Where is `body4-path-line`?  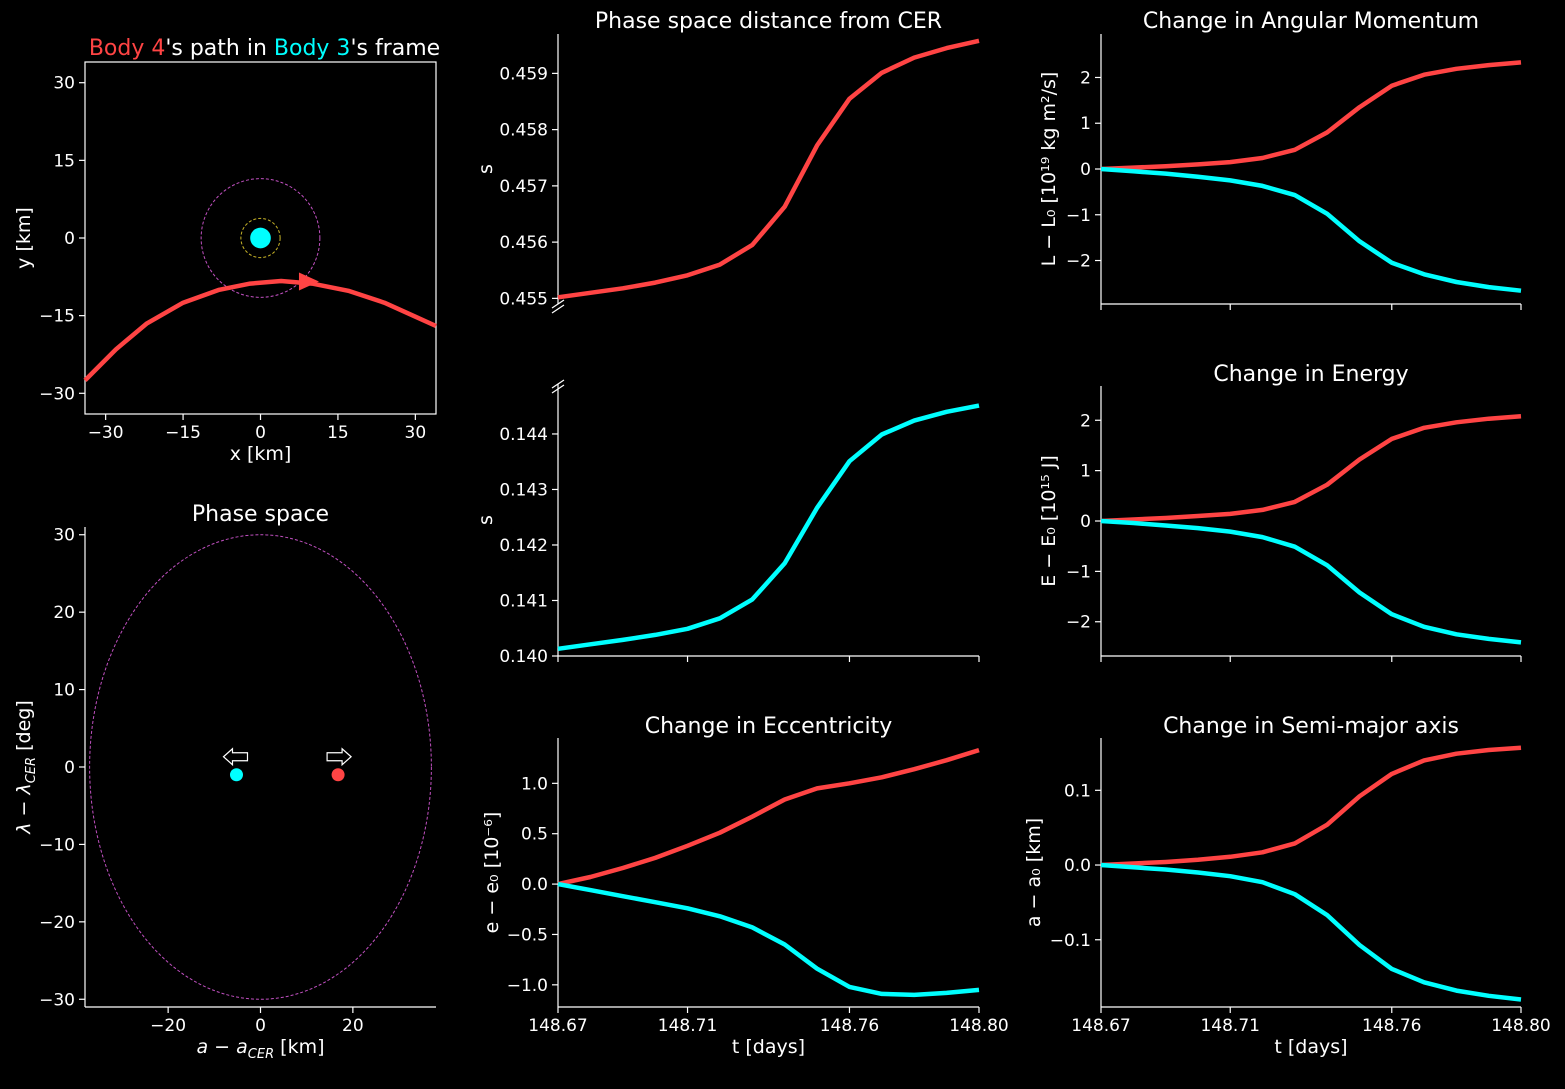 body4-path-line is located at coordinates (260, 330).